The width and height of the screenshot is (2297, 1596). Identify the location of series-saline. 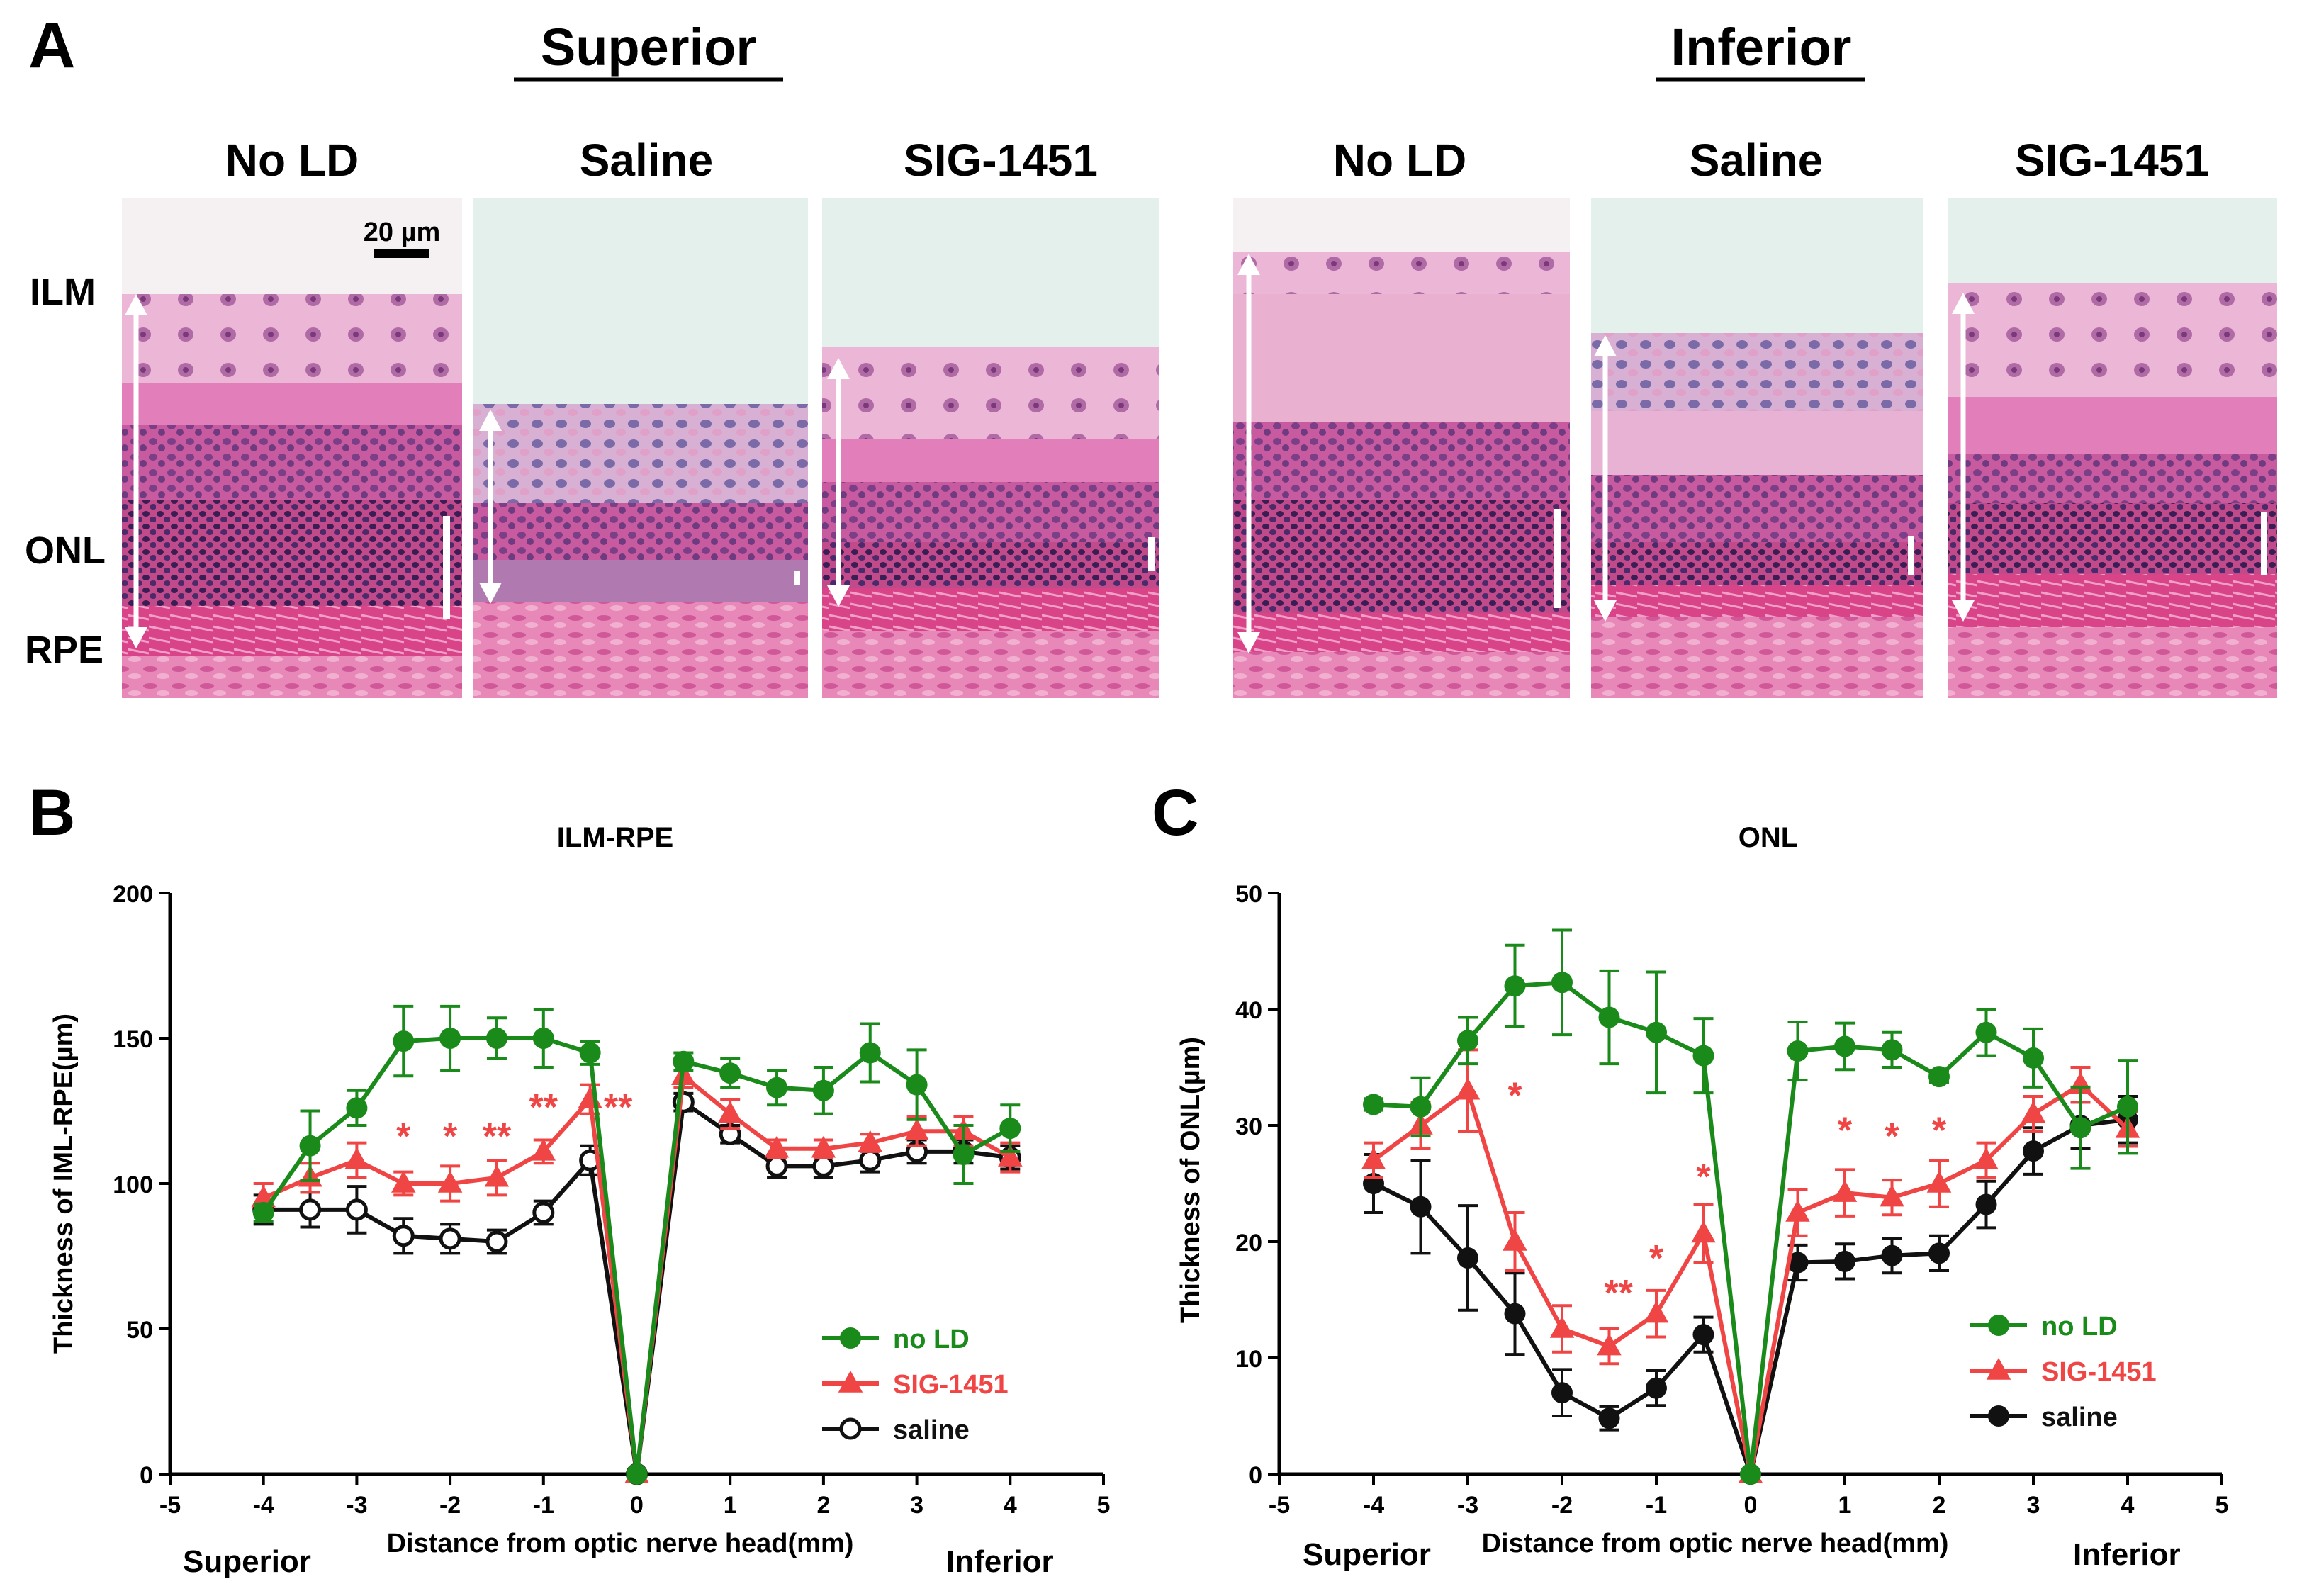
(1751, 1290).